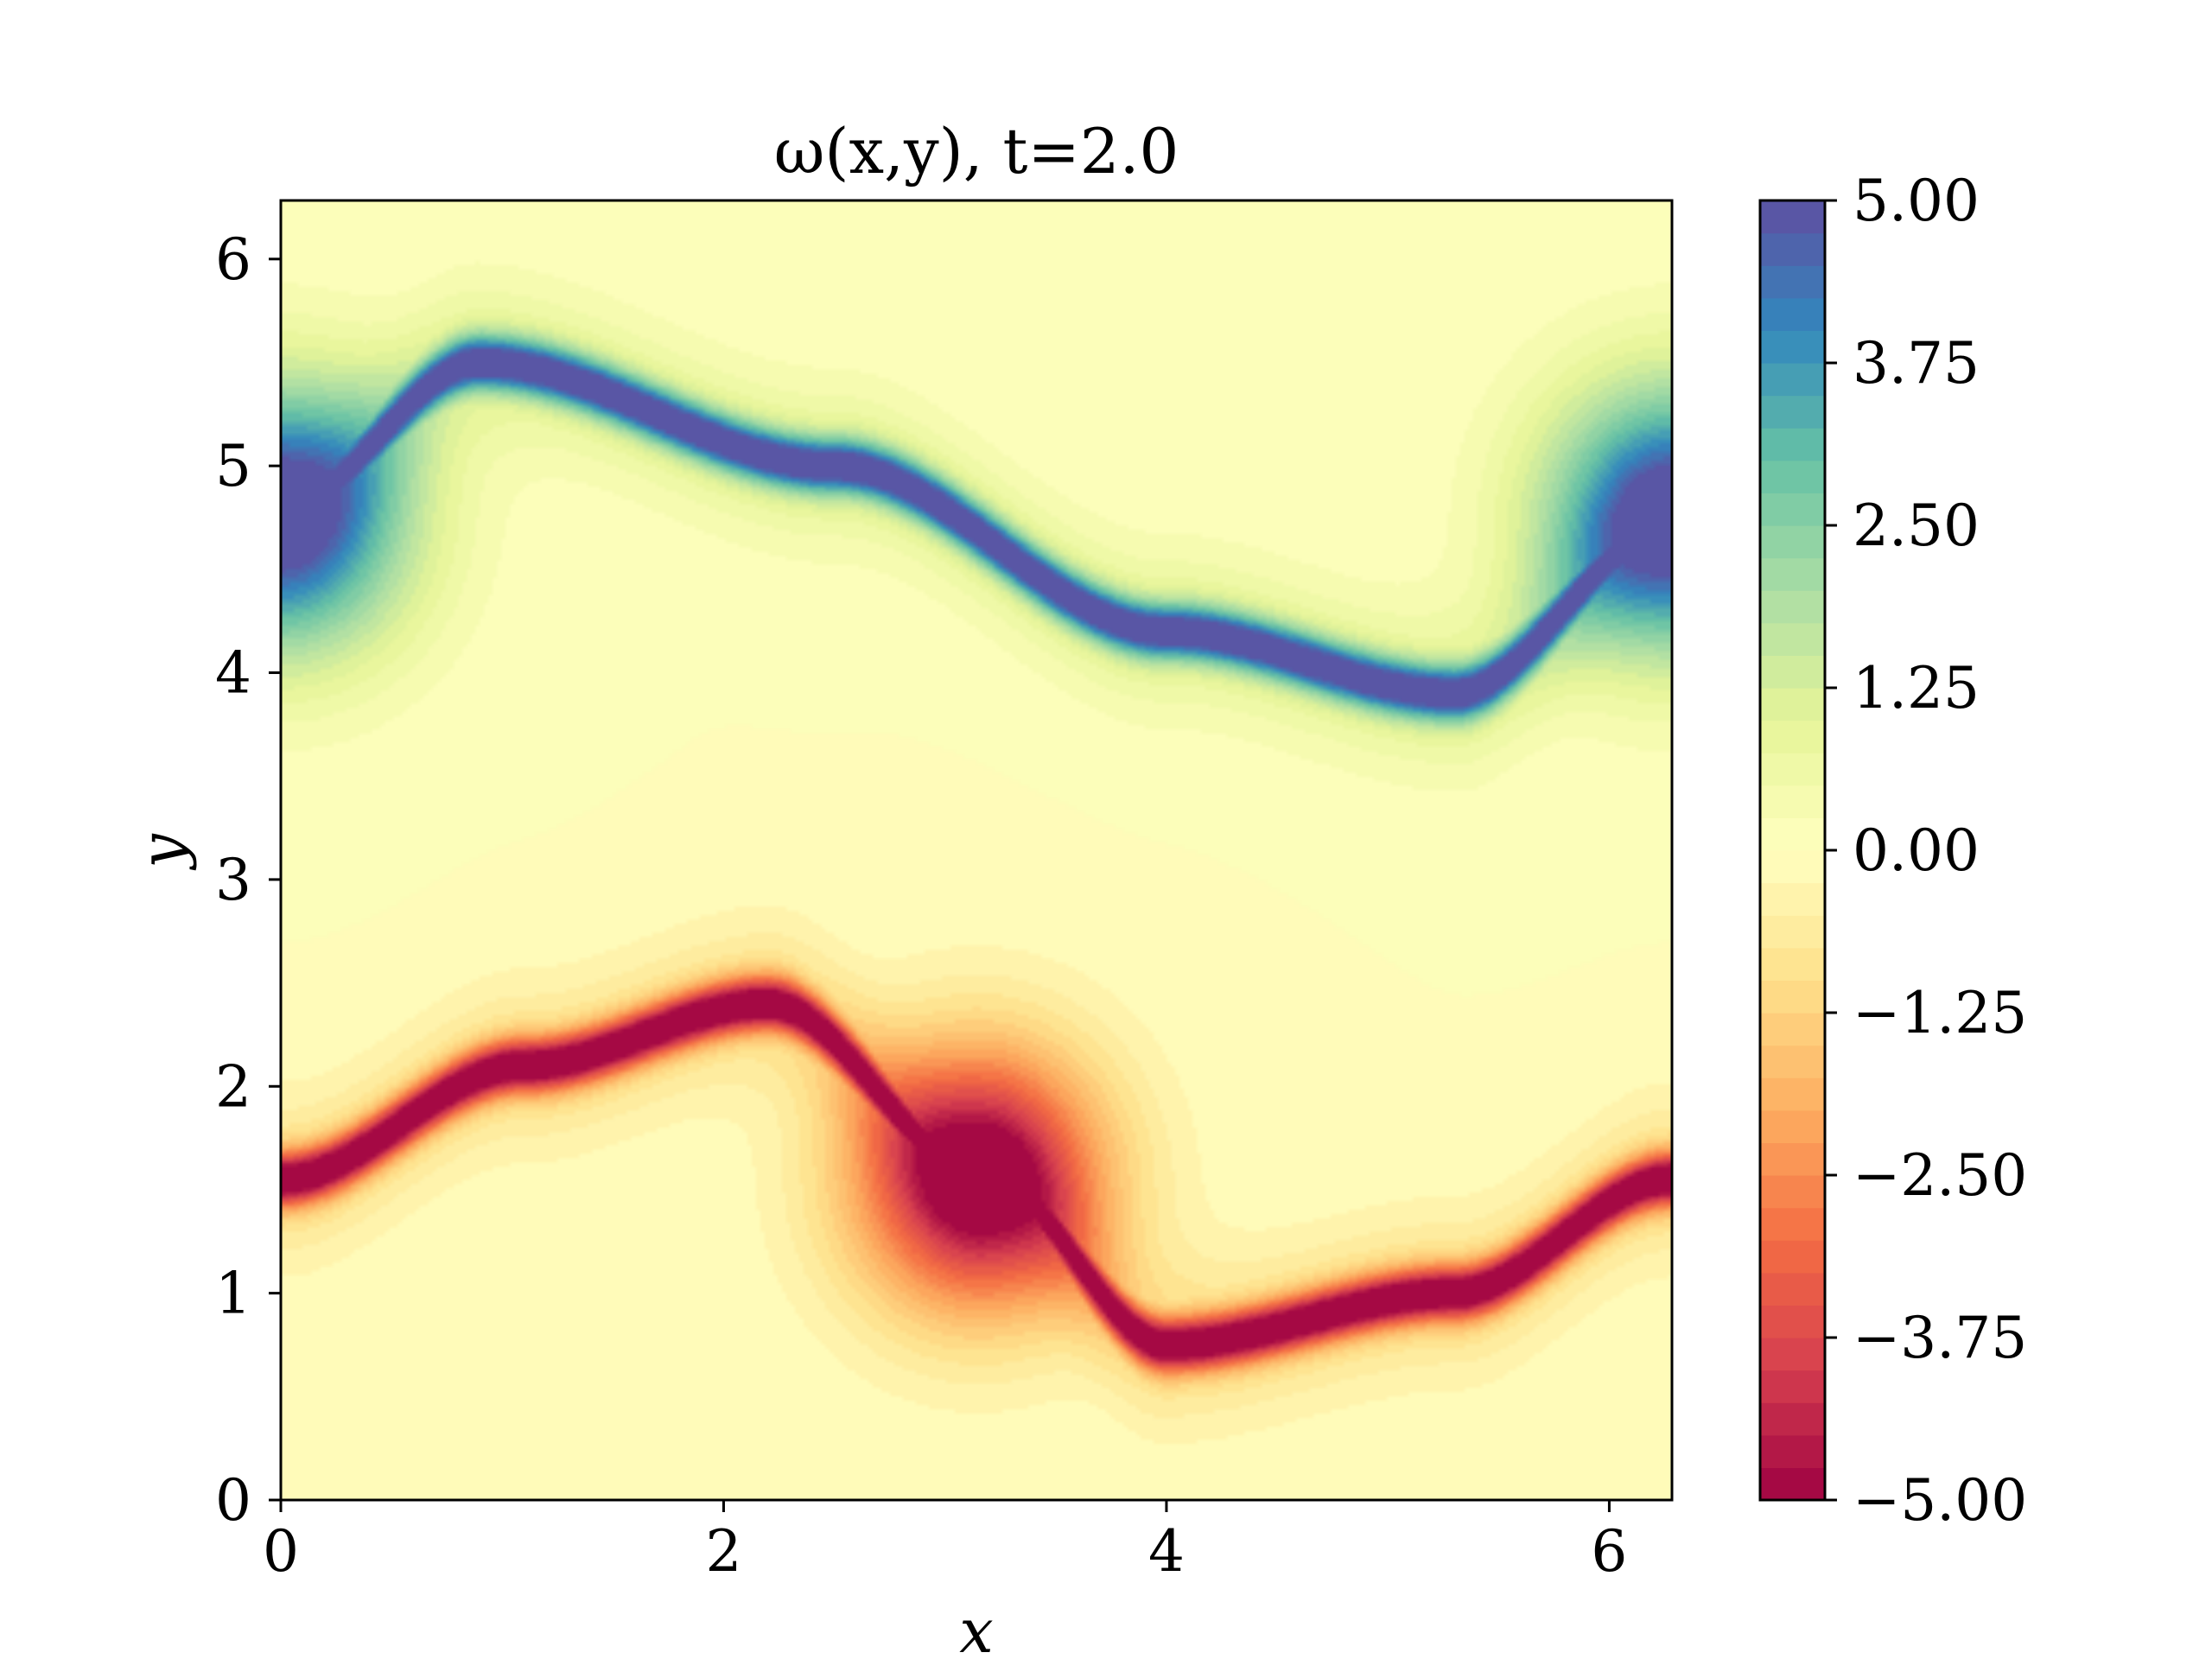  What do you see at coordinates (233, 1086) in the screenshot?
I see `y-tick-label: 2` at bounding box center [233, 1086].